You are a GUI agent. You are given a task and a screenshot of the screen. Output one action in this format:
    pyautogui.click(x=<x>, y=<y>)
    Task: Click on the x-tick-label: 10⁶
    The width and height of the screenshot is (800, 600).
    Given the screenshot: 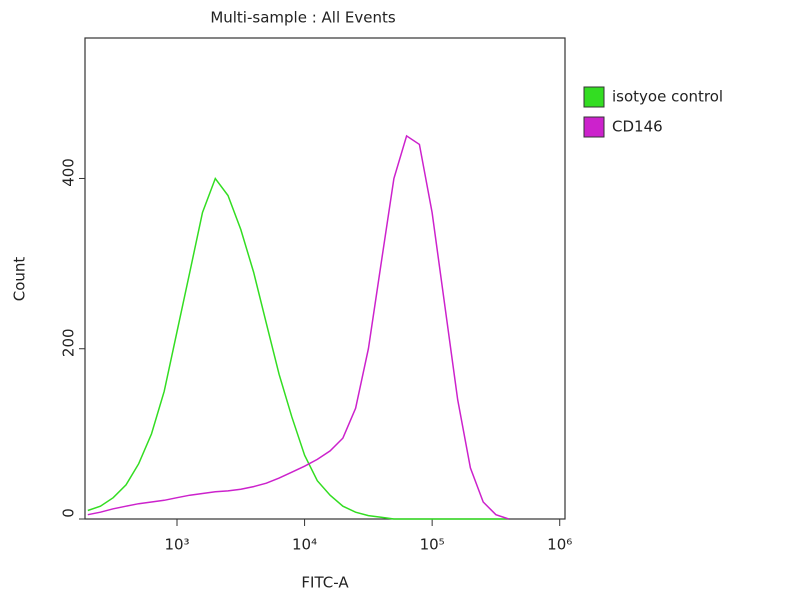 What is the action you would take?
    pyautogui.click(x=559, y=545)
    